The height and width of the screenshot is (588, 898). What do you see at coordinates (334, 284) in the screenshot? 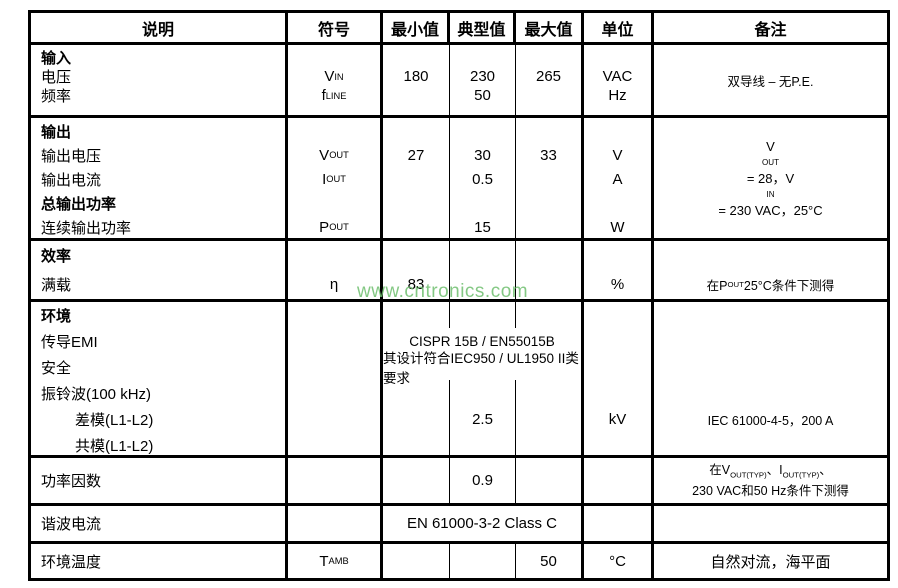
I see `efficiency-symbol: η` at bounding box center [334, 284].